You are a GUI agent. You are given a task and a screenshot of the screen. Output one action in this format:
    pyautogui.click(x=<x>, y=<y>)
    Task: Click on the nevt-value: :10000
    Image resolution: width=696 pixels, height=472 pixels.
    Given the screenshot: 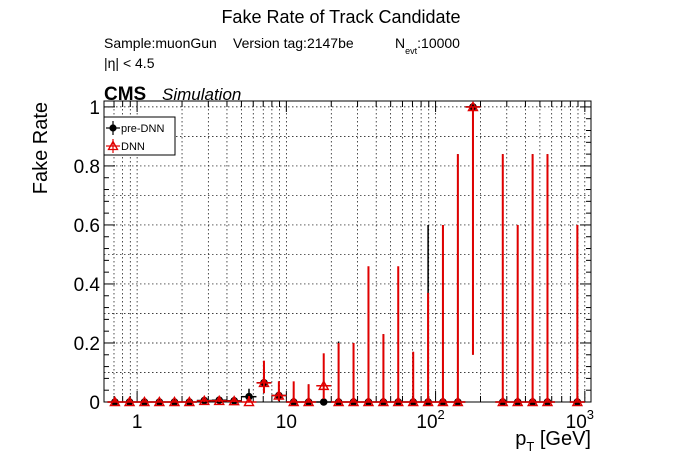 What is the action you would take?
    pyautogui.click(x=438, y=43)
    